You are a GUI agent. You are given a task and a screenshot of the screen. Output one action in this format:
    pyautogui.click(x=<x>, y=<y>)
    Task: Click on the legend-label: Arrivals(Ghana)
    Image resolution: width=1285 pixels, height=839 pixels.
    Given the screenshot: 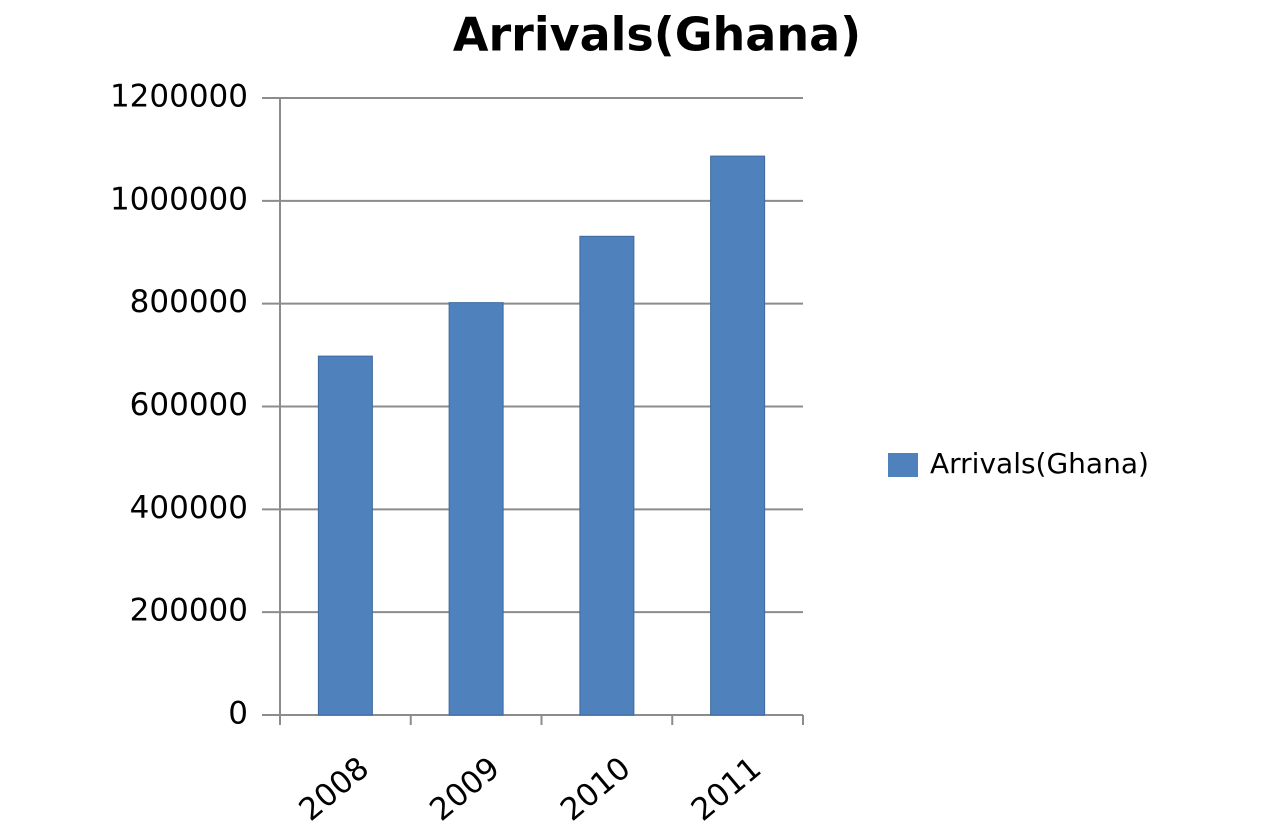 What is the action you would take?
    pyautogui.click(x=1039, y=463)
    